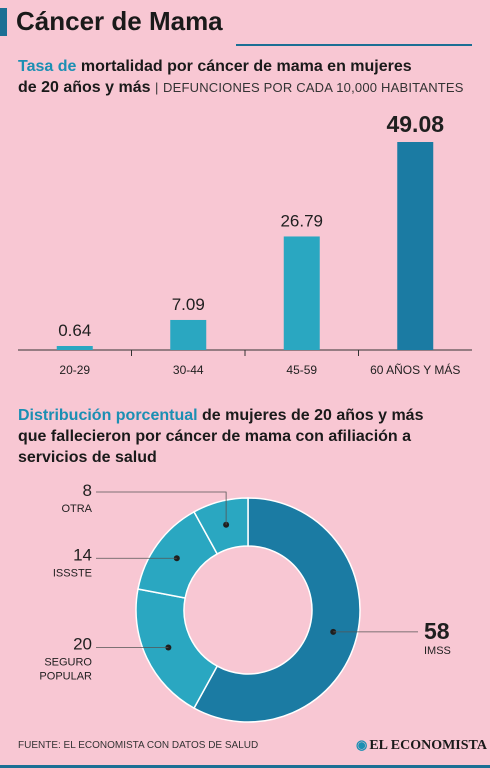 Image resolution: width=490 pixels, height=768 pixels. Describe the element at coordinates (245, 766) in the screenshot. I see `bottom-rule` at that location.